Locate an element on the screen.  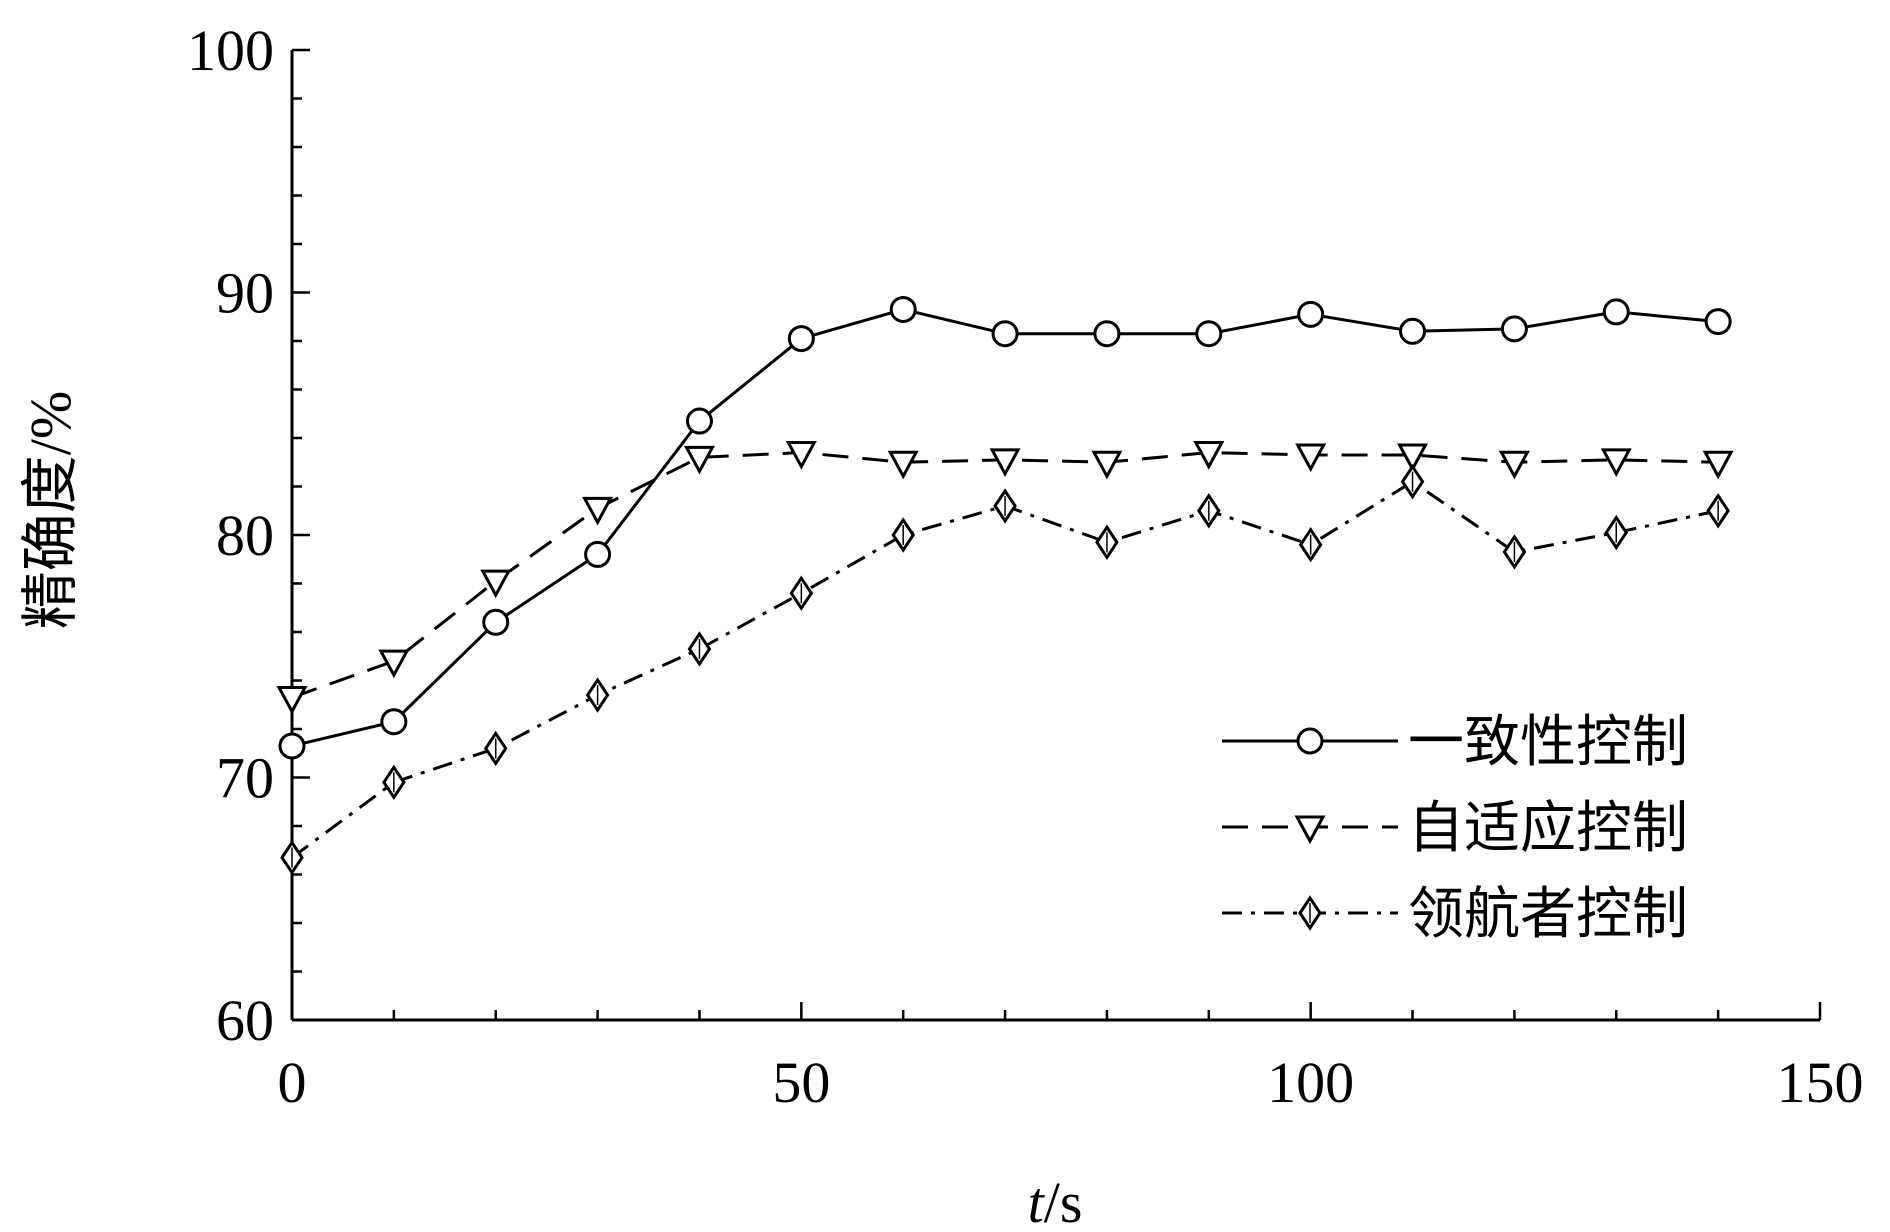
legend-label: 领航者控制 is located at coordinates (1548, 914).